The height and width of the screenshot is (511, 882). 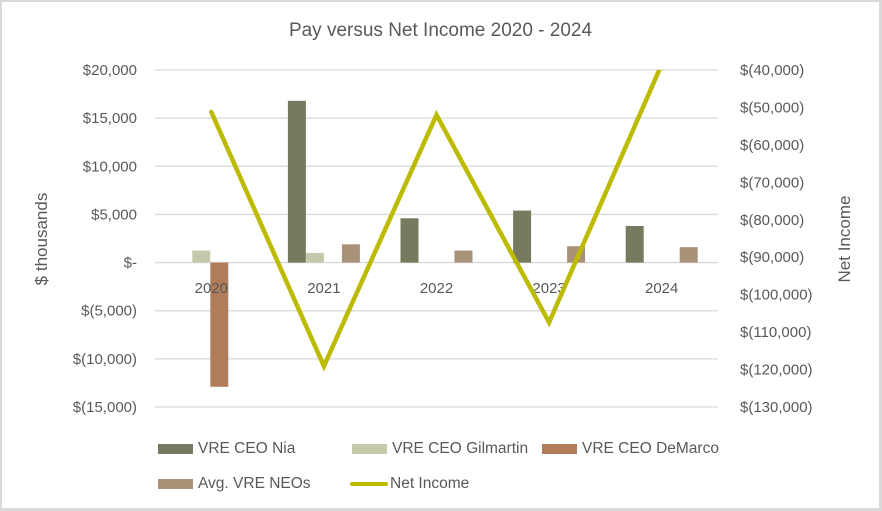 I want to click on y2-tick-label: $(80,000), so click(x=772, y=220).